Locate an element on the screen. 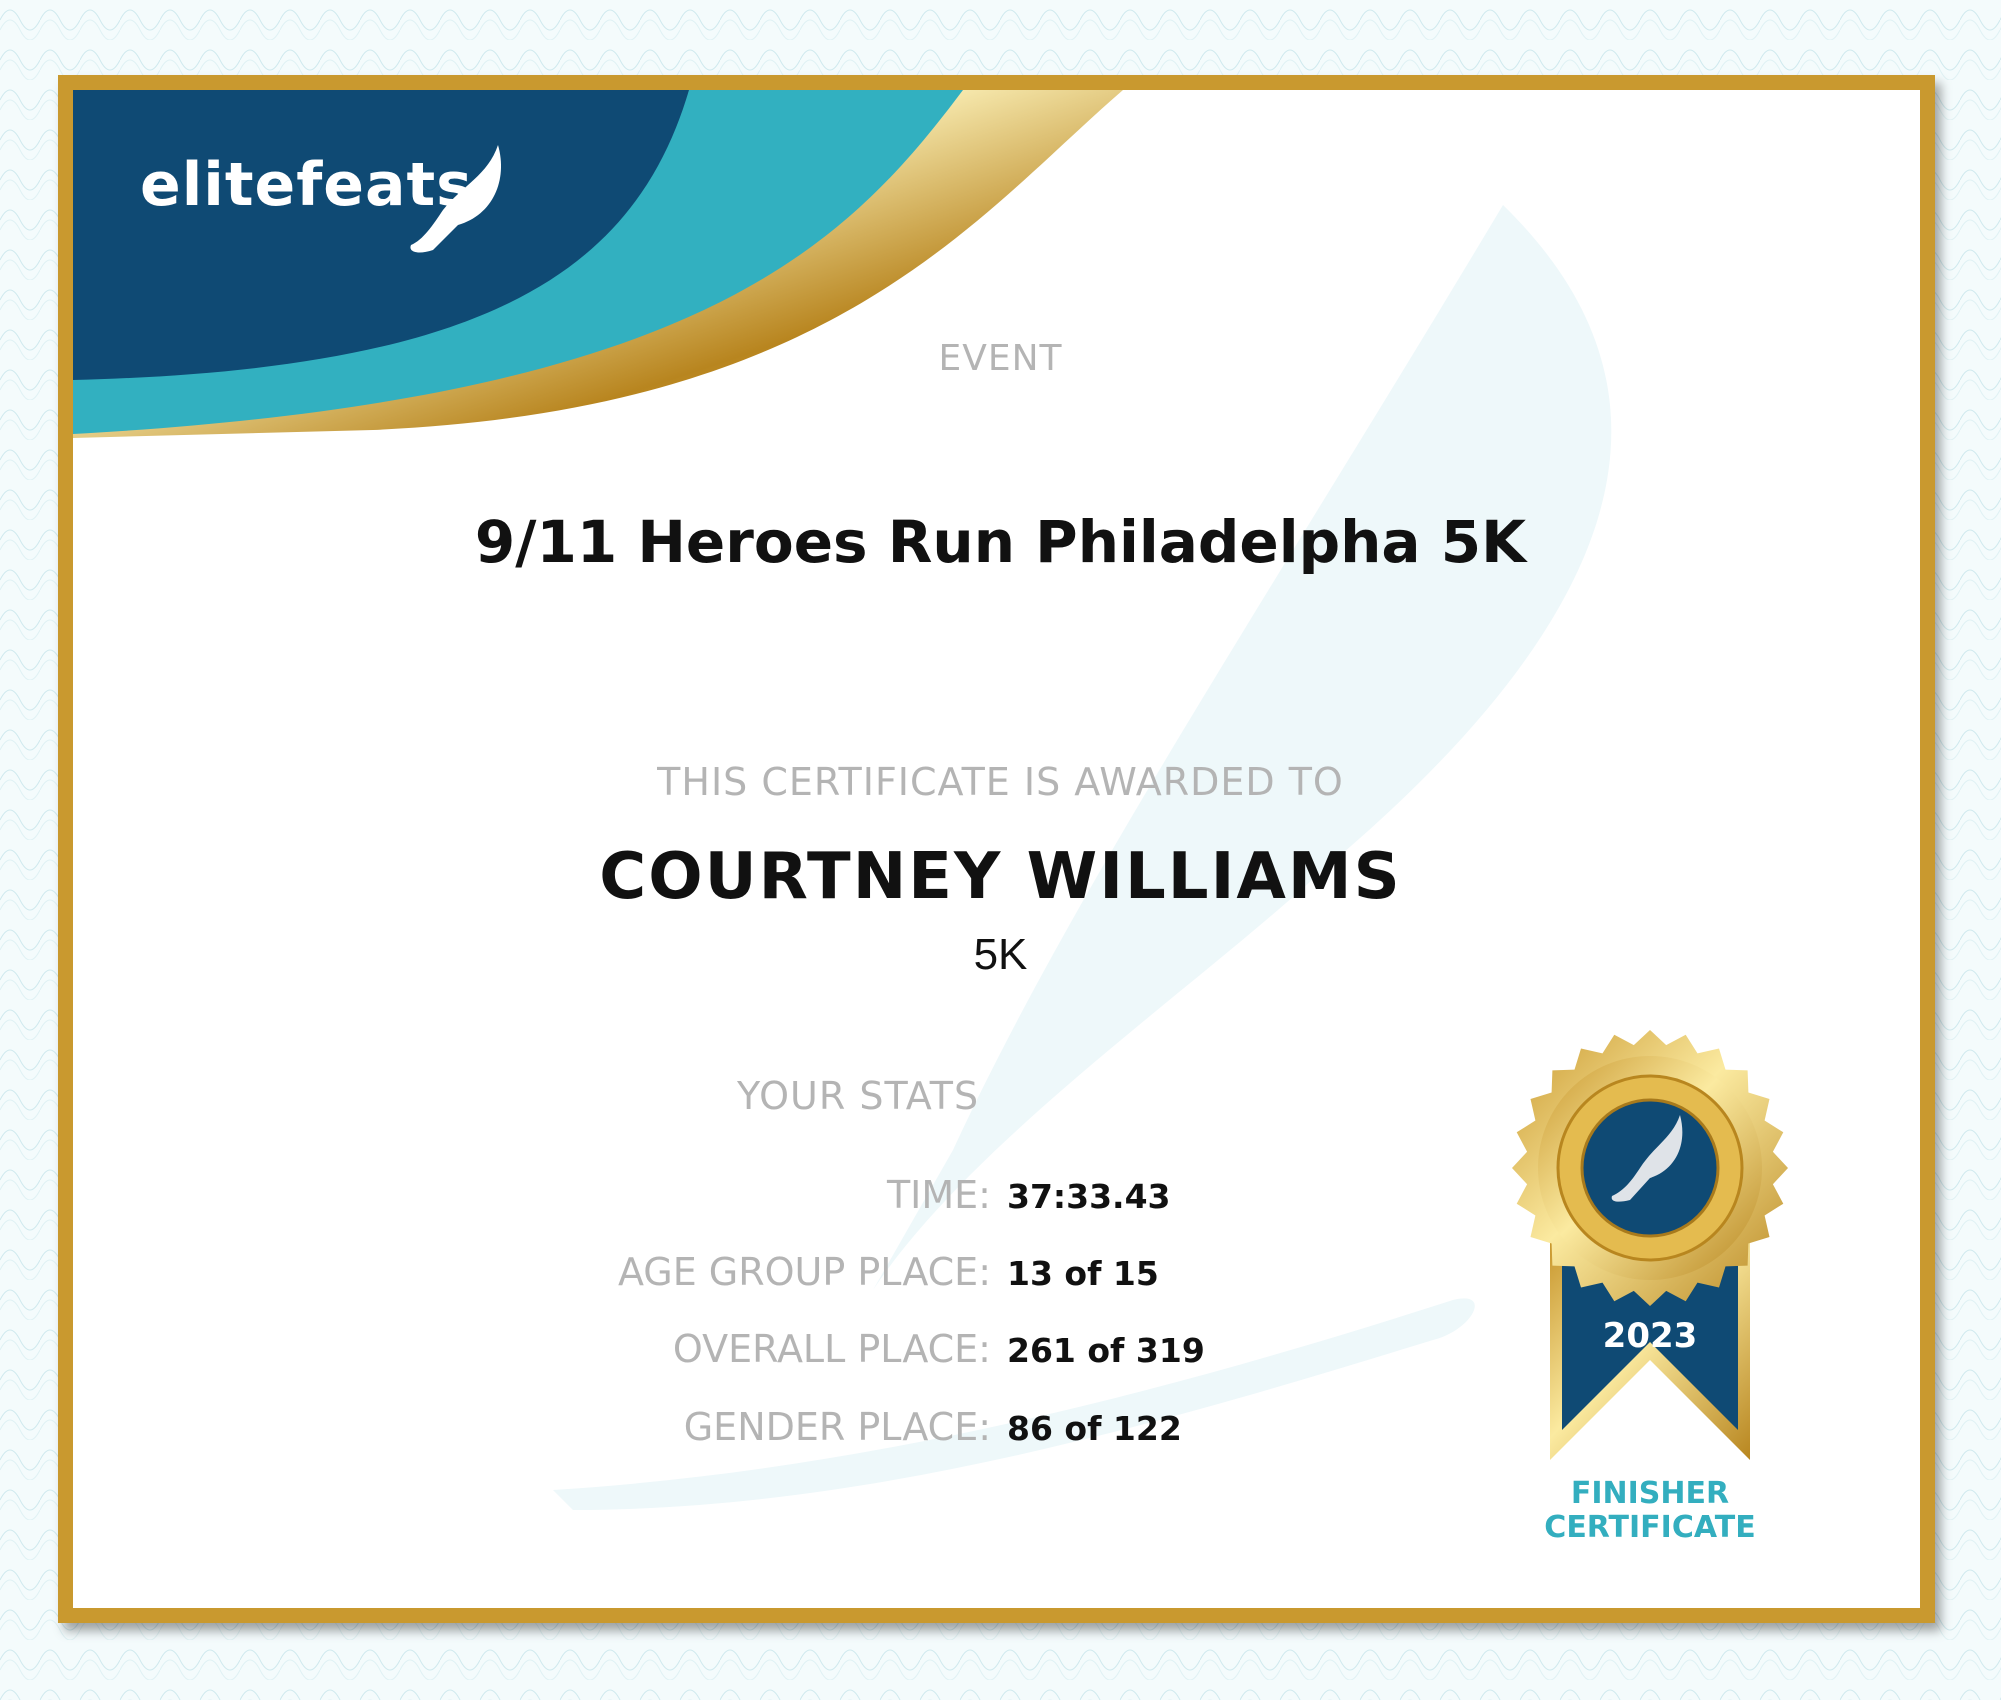  stat-row-age-group: AGE GROUP PLACE: 13 of 15 is located at coordinates (1000, 1275).